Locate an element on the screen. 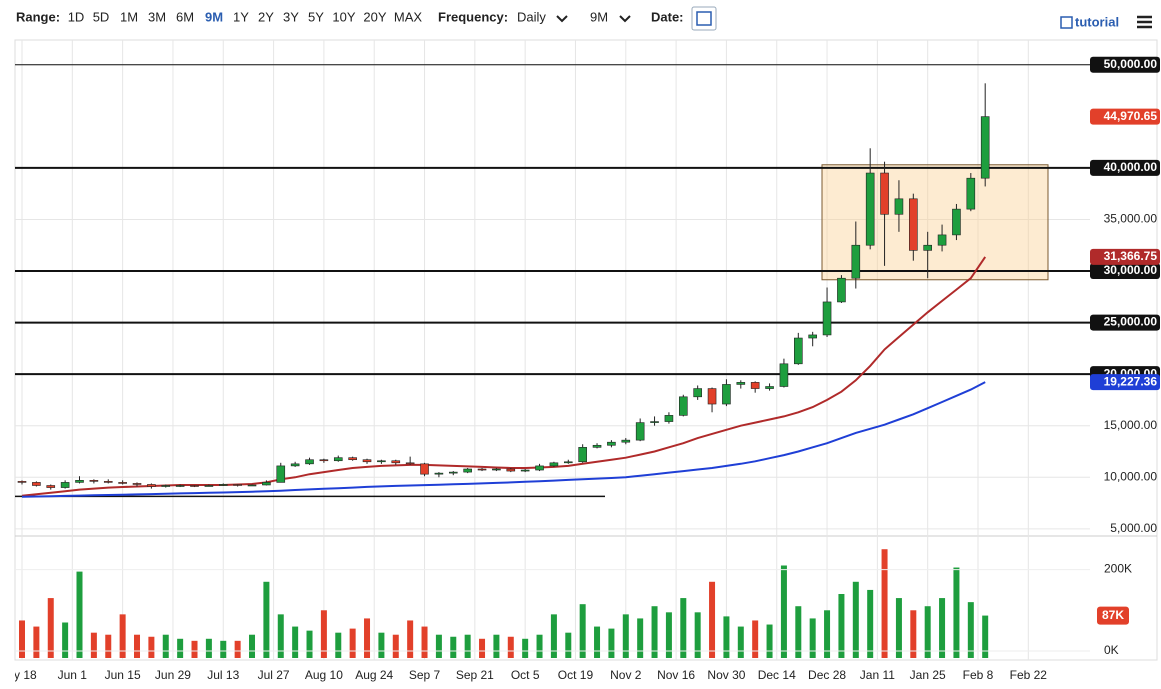 The image size is (1161, 689). frequency-select: Daily is located at coordinates (531, 16).